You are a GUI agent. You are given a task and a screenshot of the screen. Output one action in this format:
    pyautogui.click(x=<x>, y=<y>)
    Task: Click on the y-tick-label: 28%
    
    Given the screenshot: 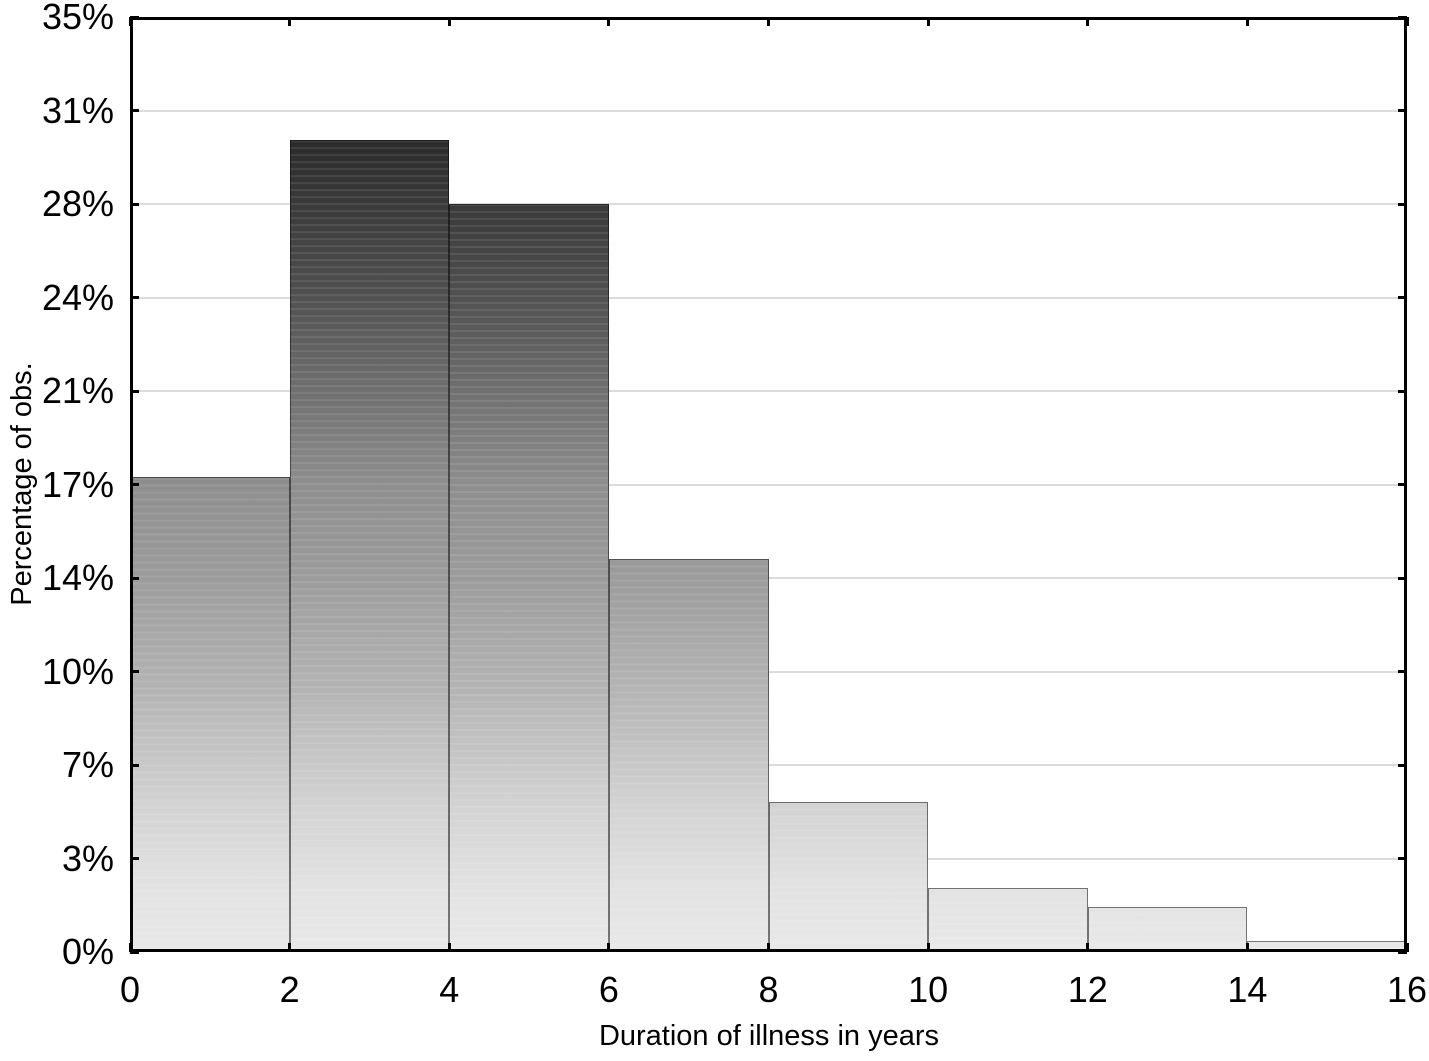 What is the action you would take?
    pyautogui.click(x=77, y=203)
    